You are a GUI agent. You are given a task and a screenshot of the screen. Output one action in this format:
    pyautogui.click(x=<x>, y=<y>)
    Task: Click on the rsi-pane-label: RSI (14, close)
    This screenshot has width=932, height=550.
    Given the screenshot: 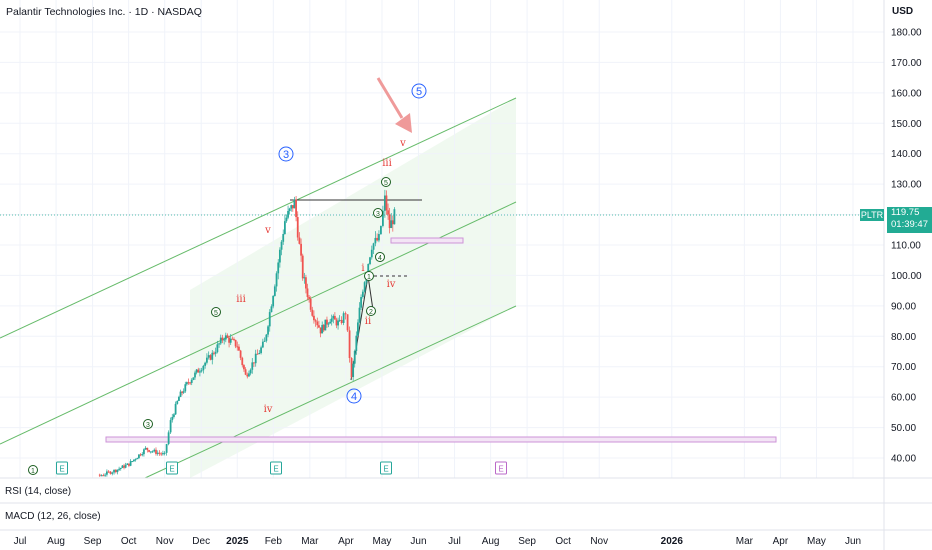 What is the action you would take?
    pyautogui.click(x=38, y=491)
    